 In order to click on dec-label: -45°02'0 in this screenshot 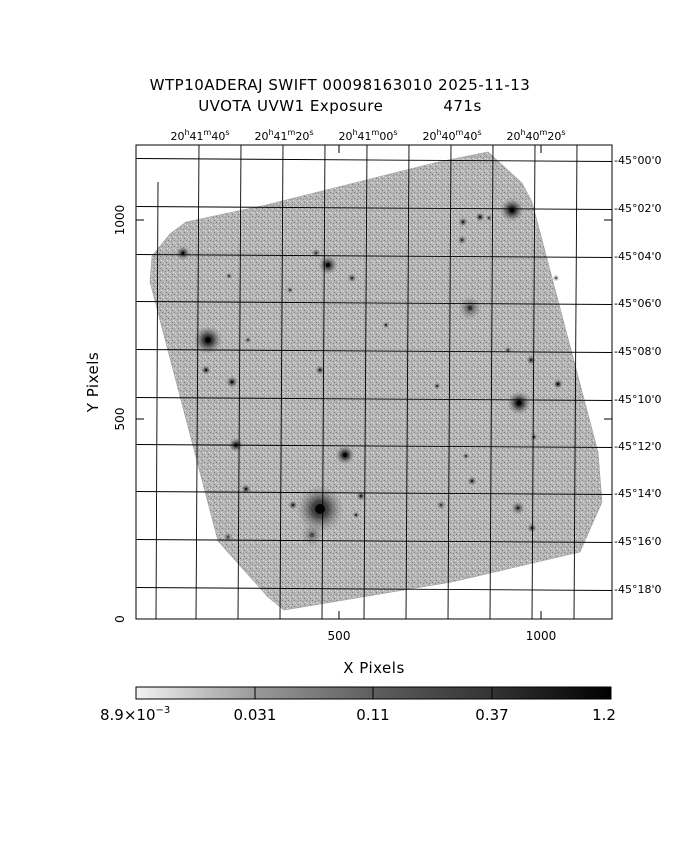, I will do `click(638, 208)`.